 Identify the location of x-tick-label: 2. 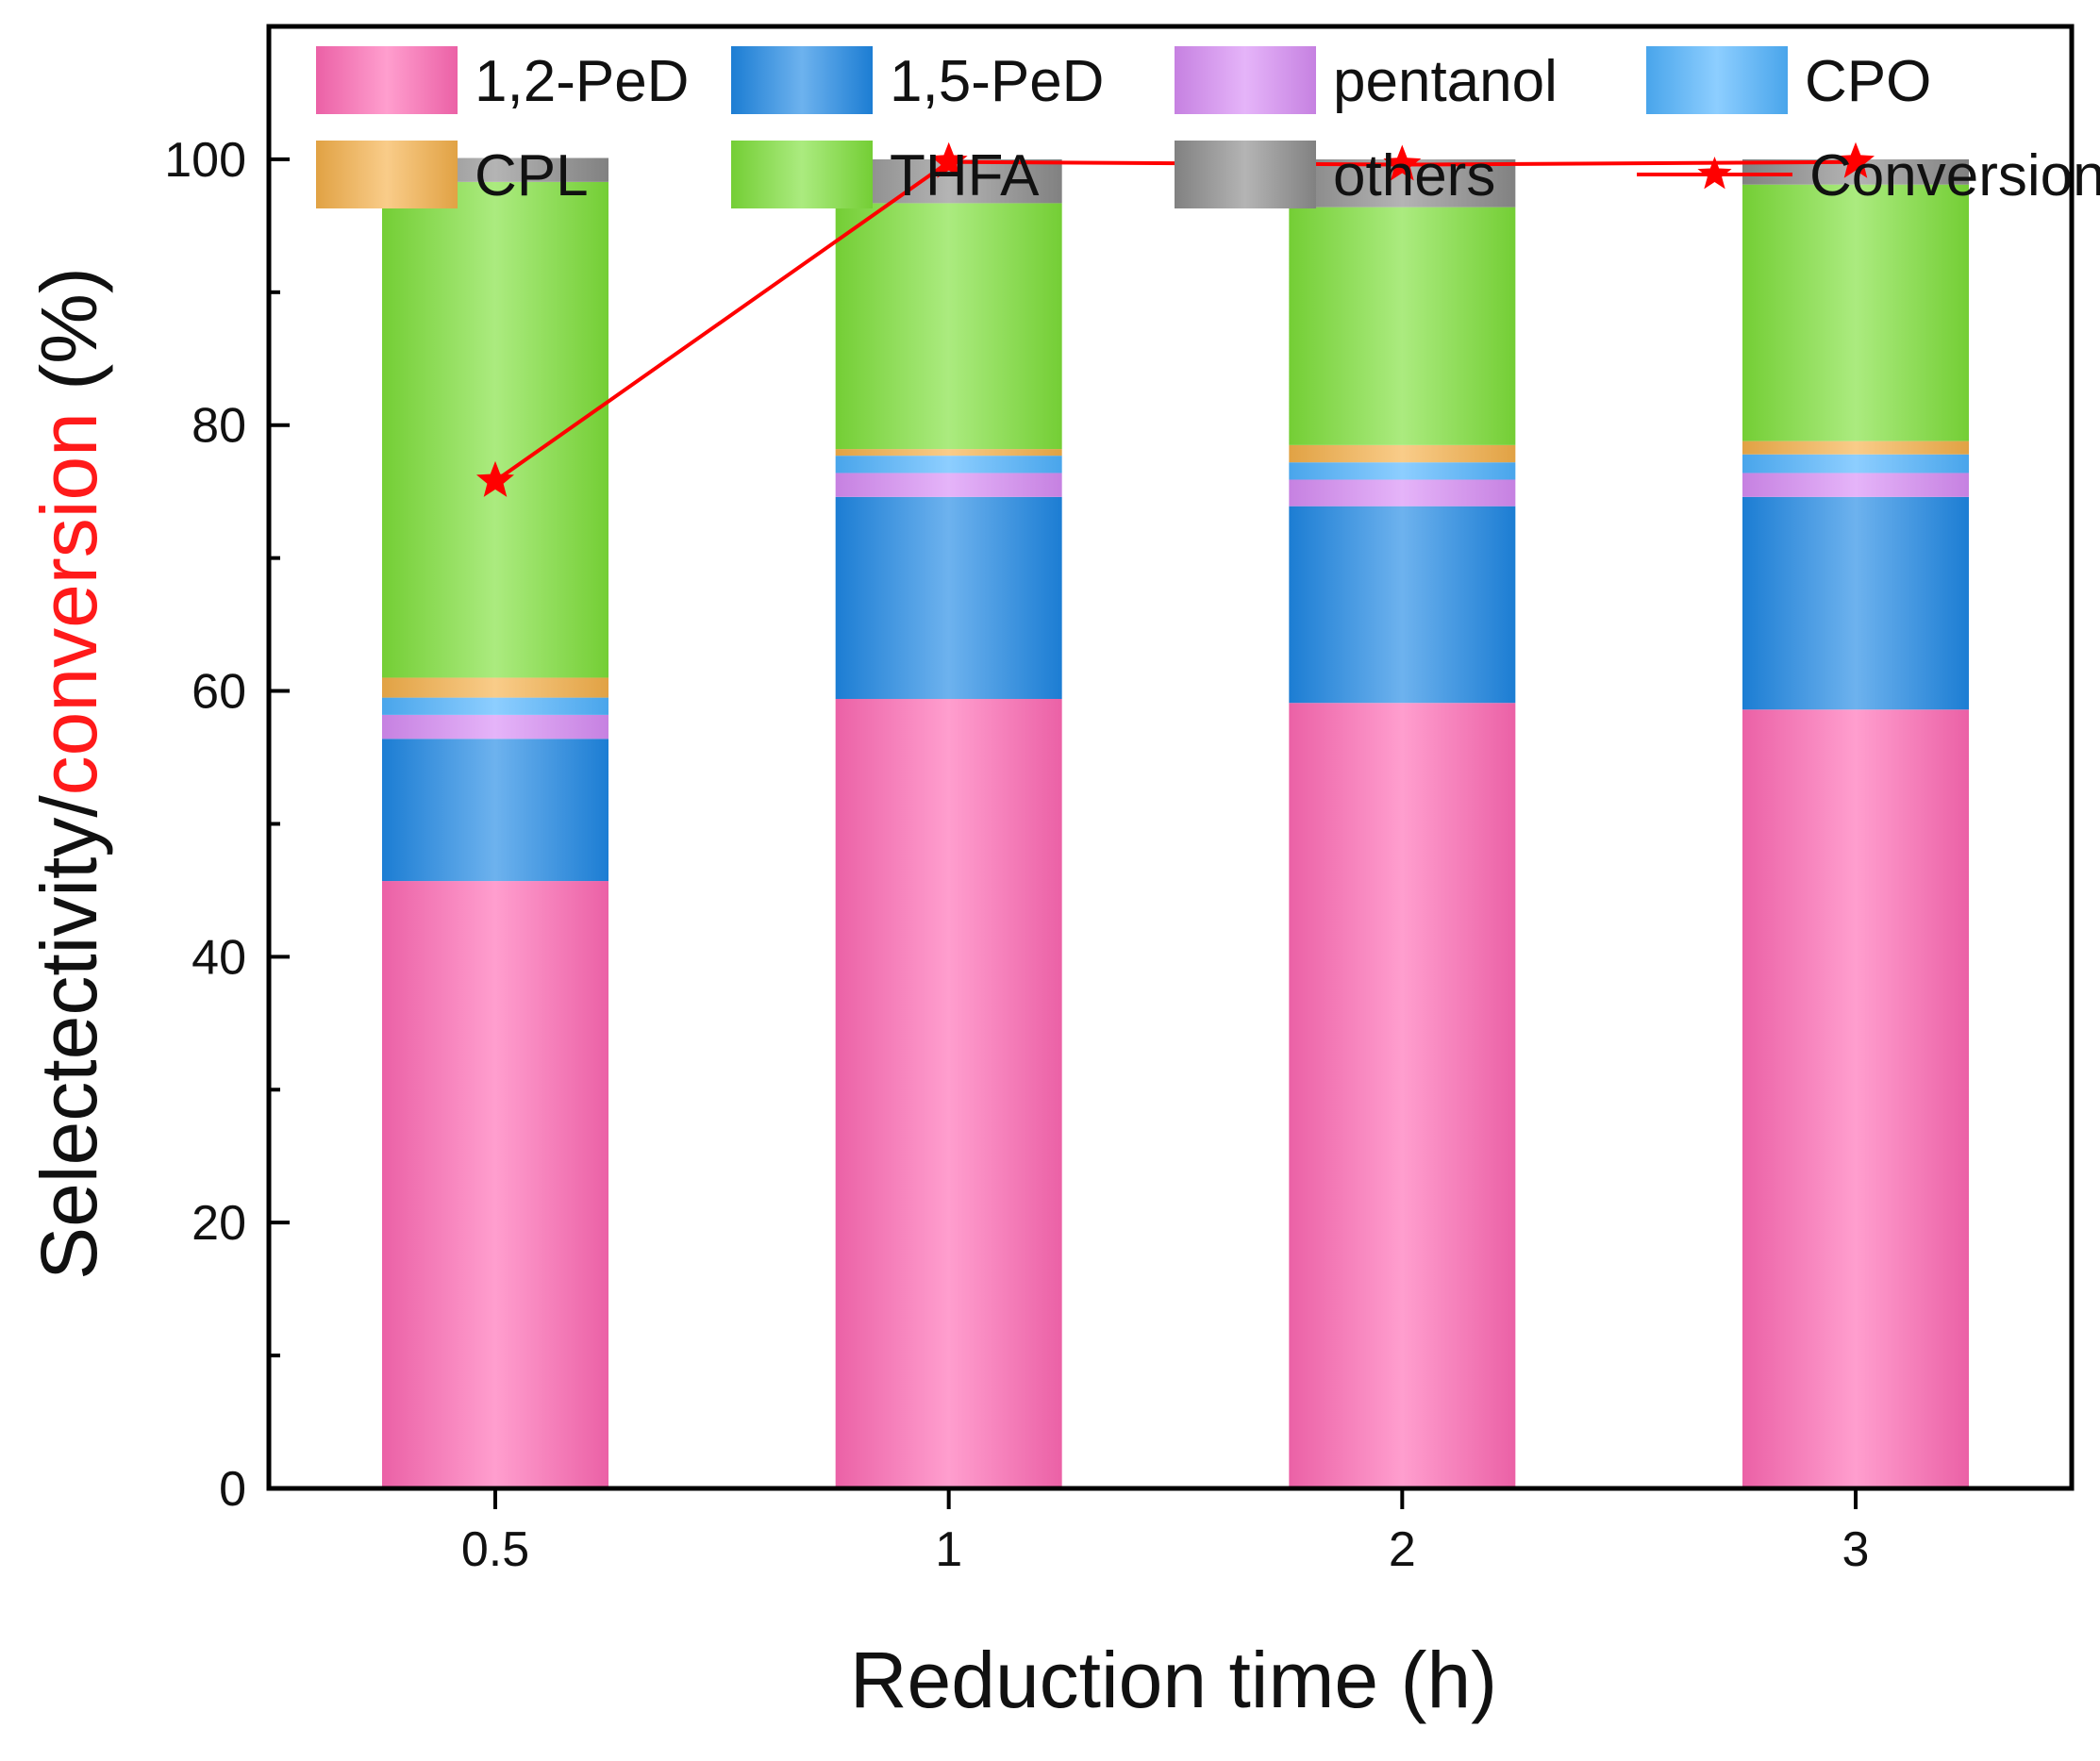
(1402, 1550).